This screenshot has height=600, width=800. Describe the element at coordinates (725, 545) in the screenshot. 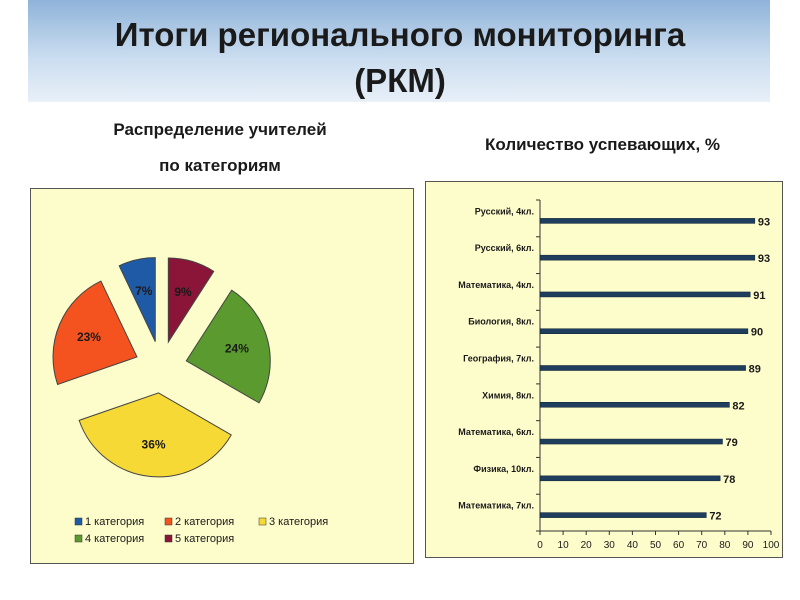

I see `x-tick-label-8: 80` at that location.